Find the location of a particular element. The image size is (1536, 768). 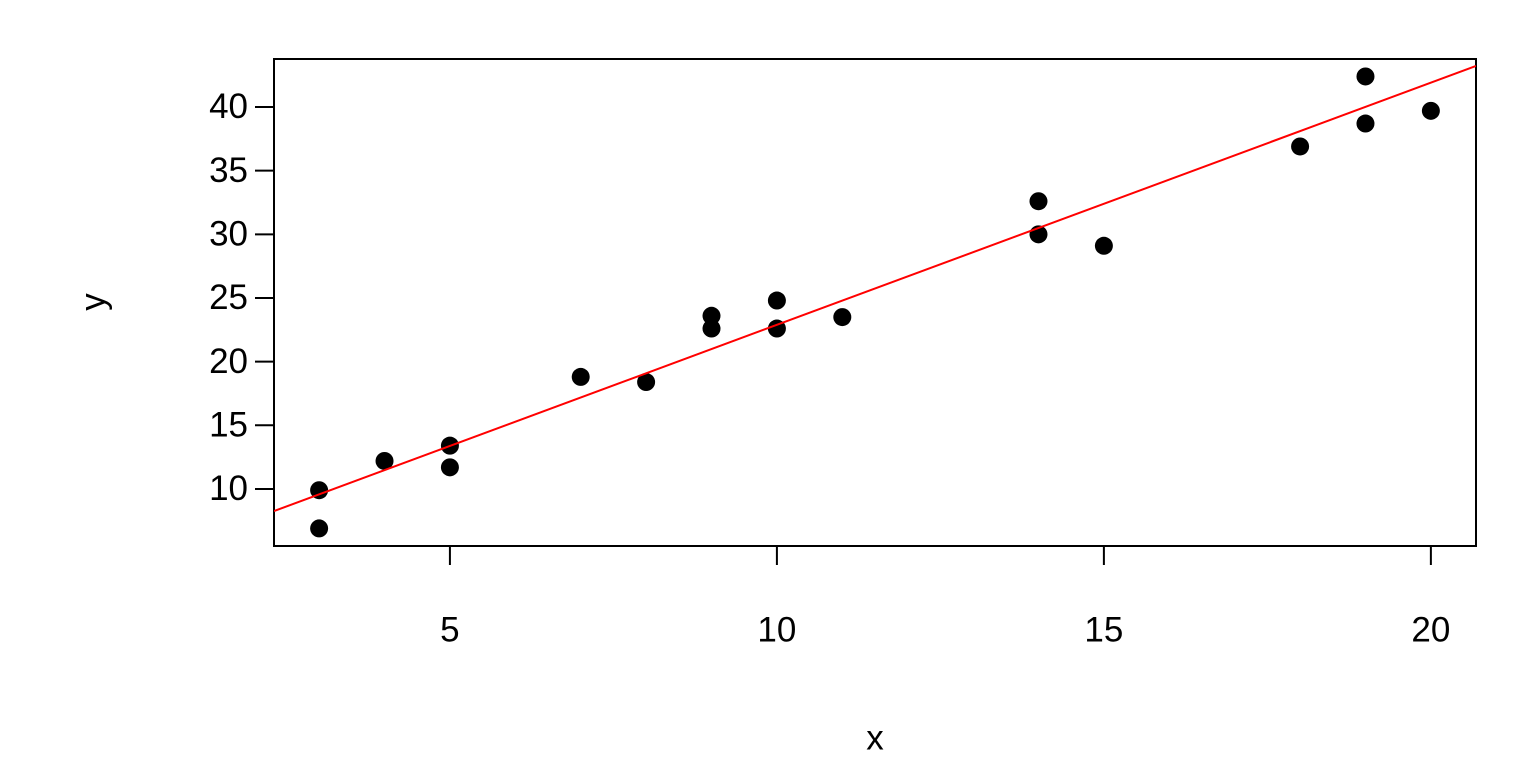

x-tick-label: 20 is located at coordinates (1430, 629).